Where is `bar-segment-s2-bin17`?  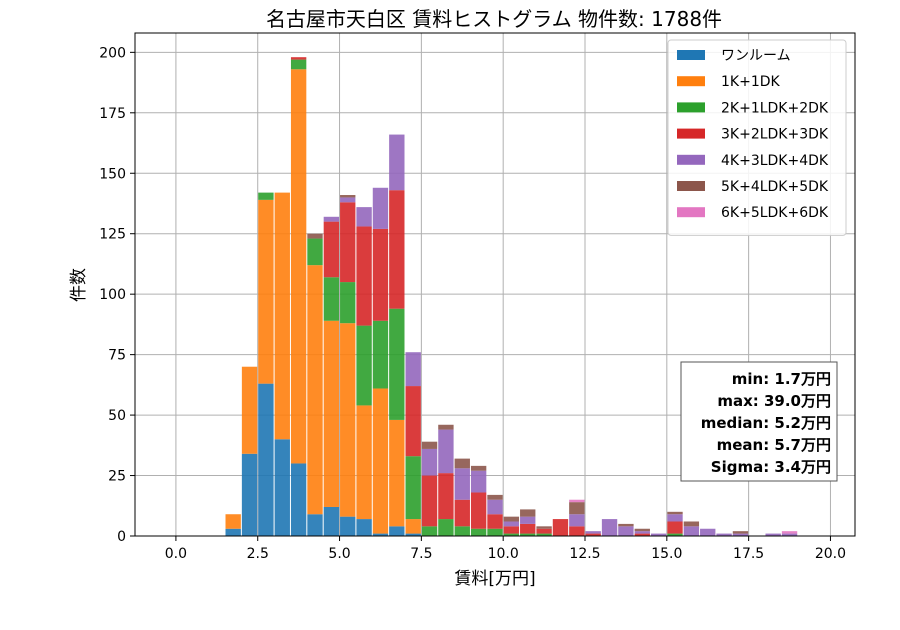
bar-segment-s2-bin17 is located at coordinates (495, 532).